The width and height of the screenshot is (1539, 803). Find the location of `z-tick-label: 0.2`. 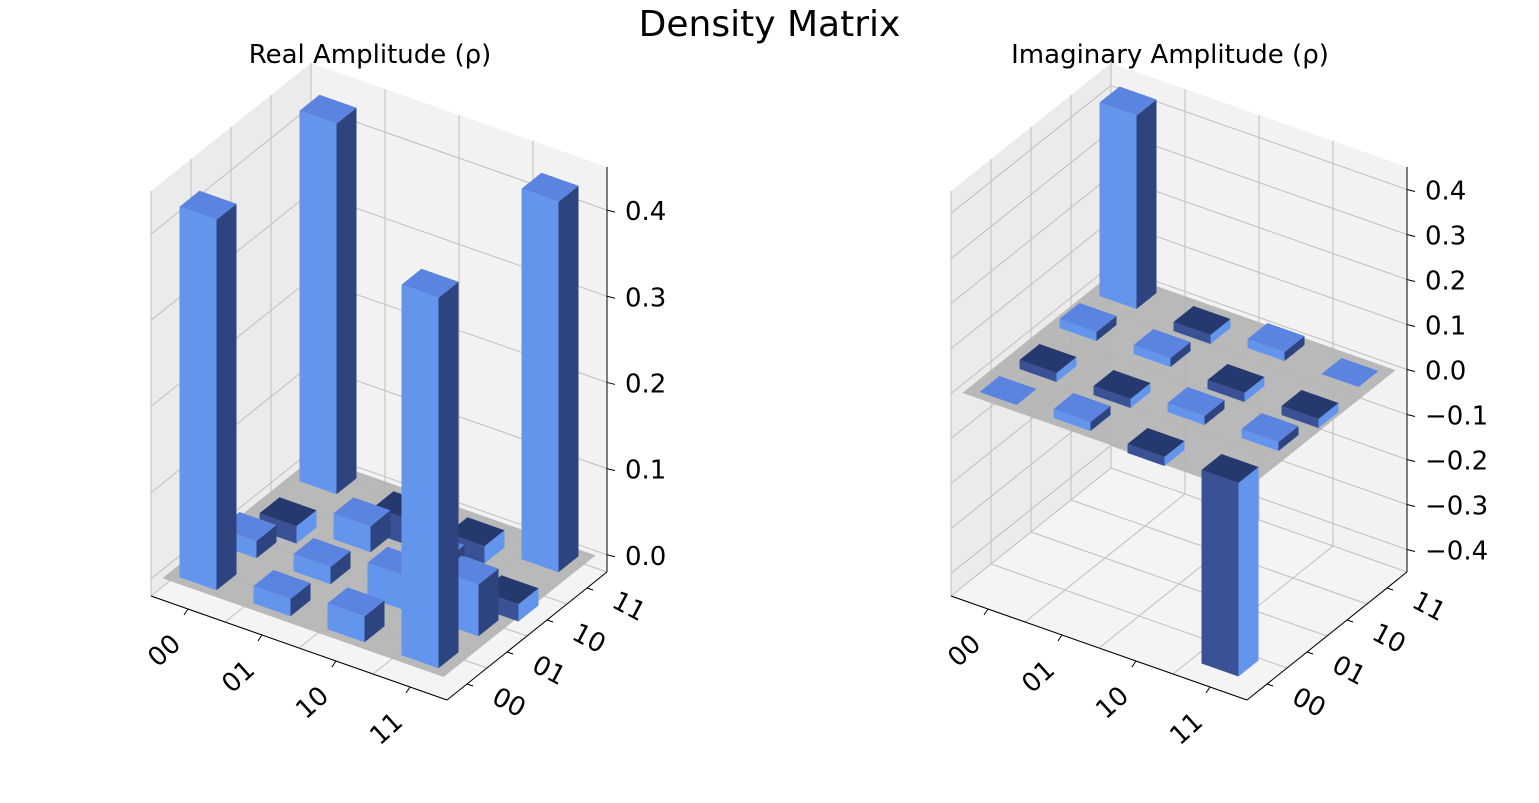

z-tick-label: 0.2 is located at coordinates (1445, 282).